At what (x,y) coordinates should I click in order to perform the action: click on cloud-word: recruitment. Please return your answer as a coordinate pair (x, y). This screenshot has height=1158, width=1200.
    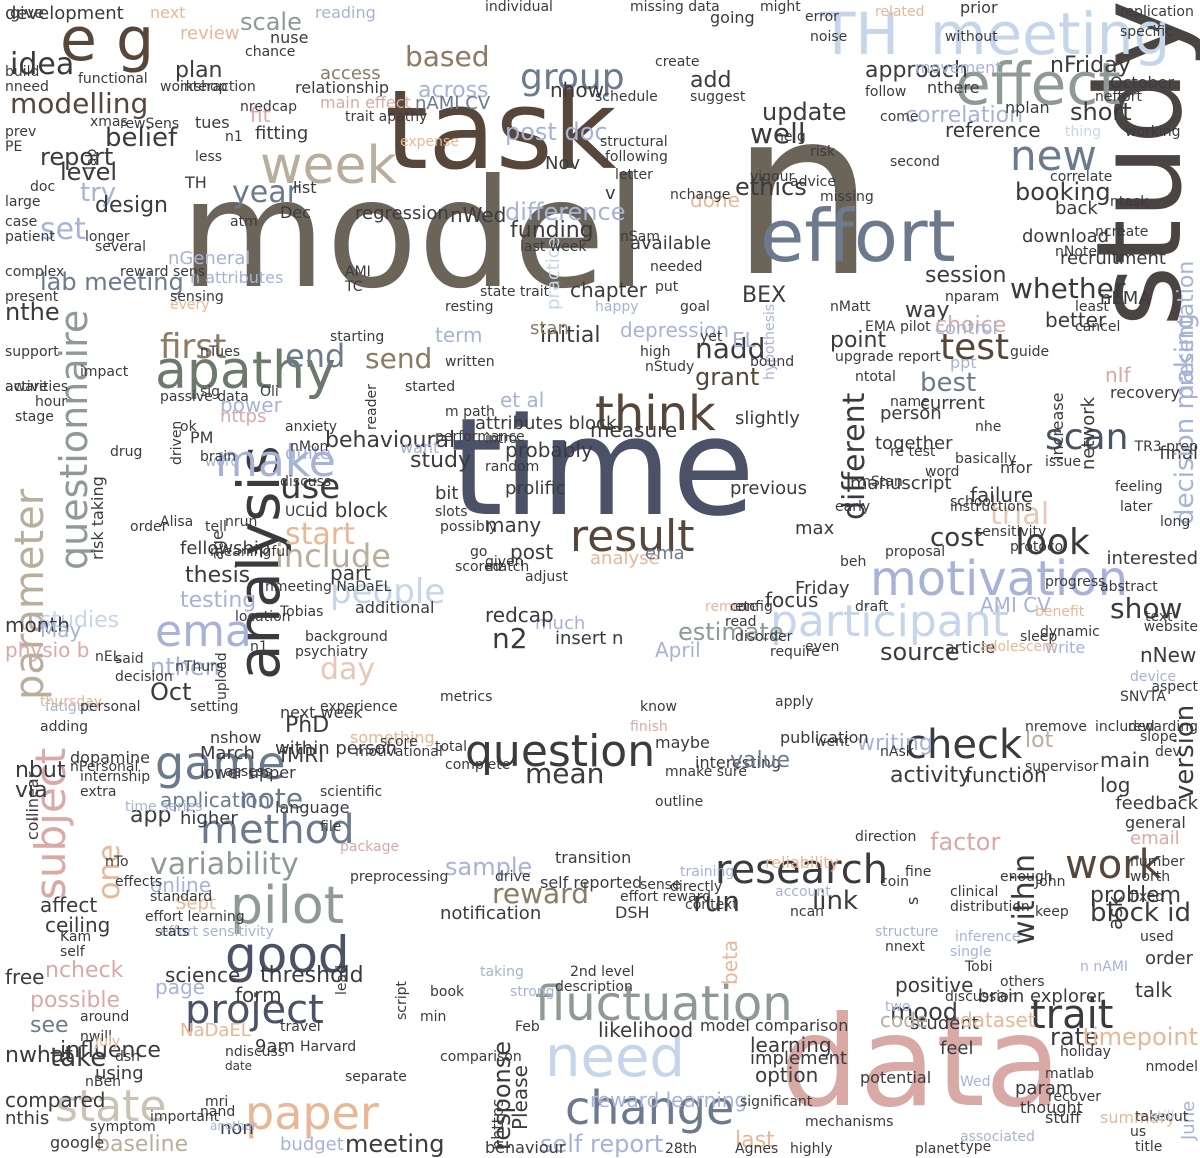
    Looking at the image, I should click on (1113, 258).